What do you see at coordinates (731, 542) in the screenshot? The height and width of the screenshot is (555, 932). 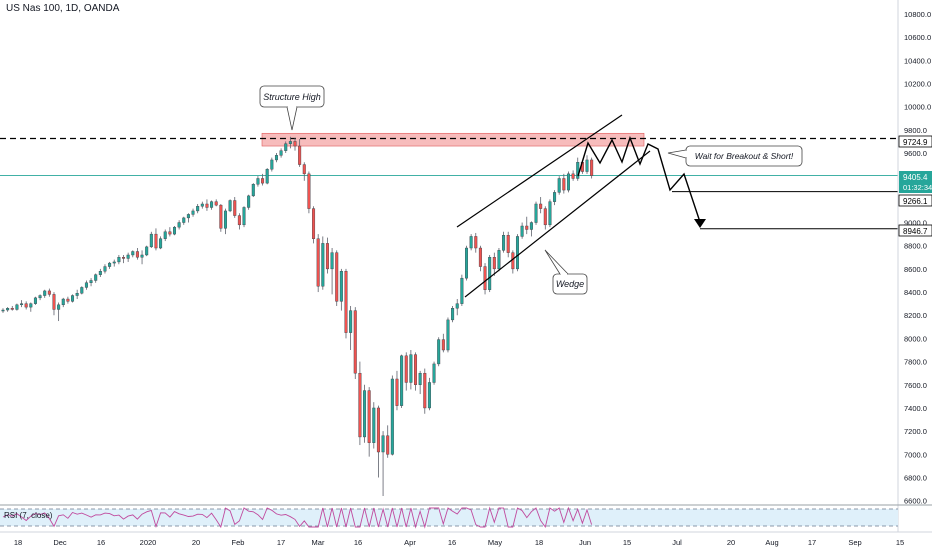 I see `time-tick-label: 20` at bounding box center [731, 542].